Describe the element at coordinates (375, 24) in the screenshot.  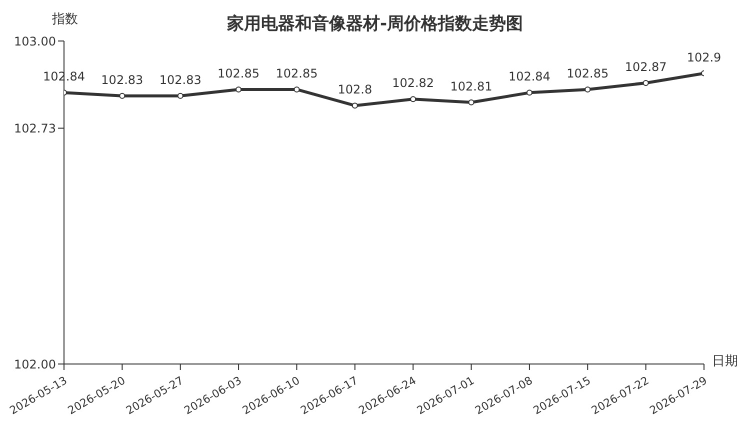
I see `chart-title: 家用电器和音像器材-周价格指数走势图` at that location.